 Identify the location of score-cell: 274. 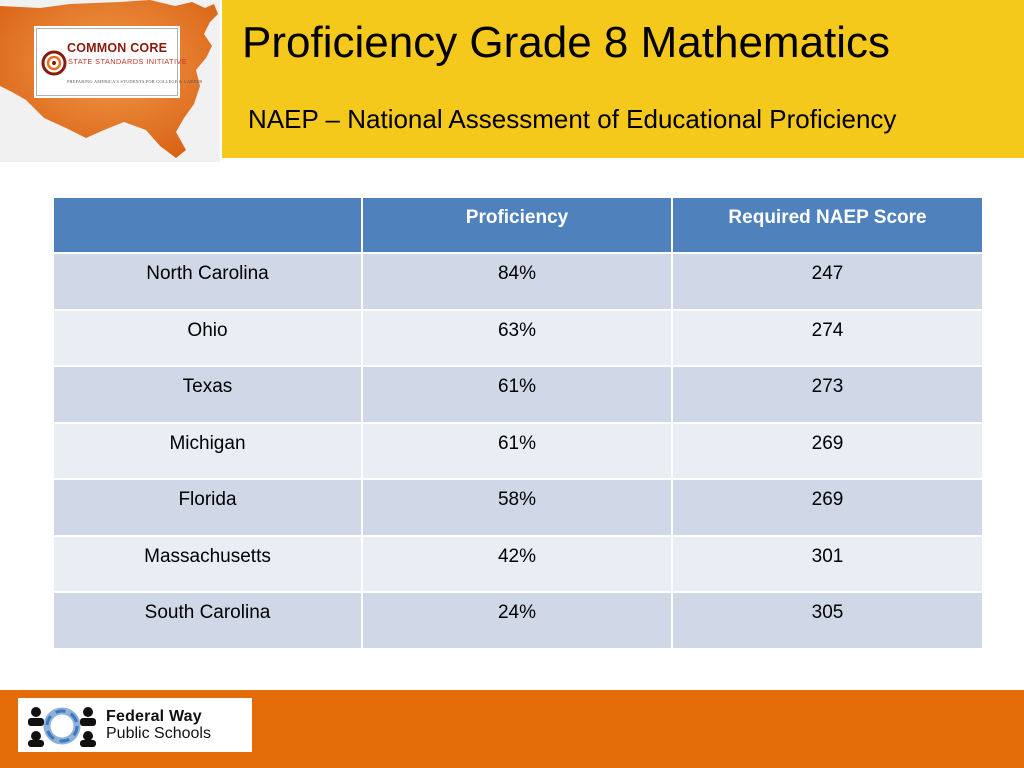
(827, 337).